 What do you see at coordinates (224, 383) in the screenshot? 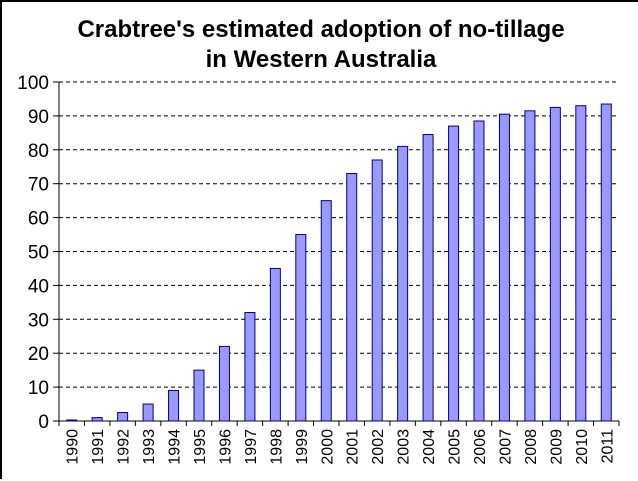
I see `bar-1996` at bounding box center [224, 383].